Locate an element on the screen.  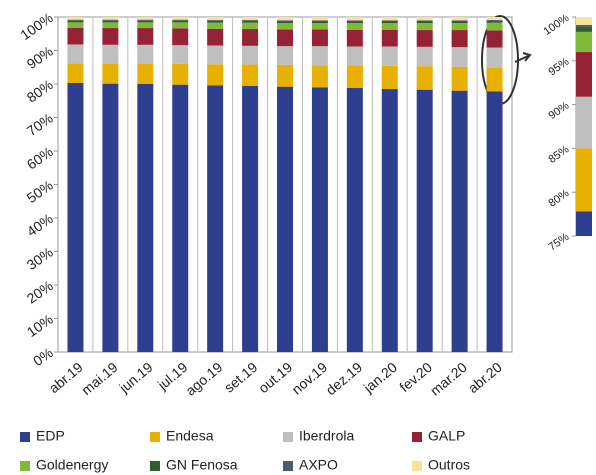
y-tick-label: 80% is located at coordinates (558, 198).